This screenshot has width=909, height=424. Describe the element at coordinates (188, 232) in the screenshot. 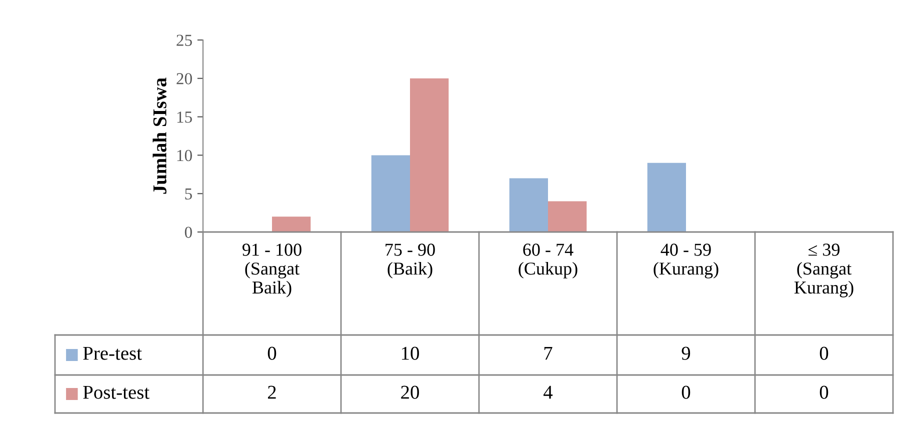

I see `y-tick-label: 0` at that location.